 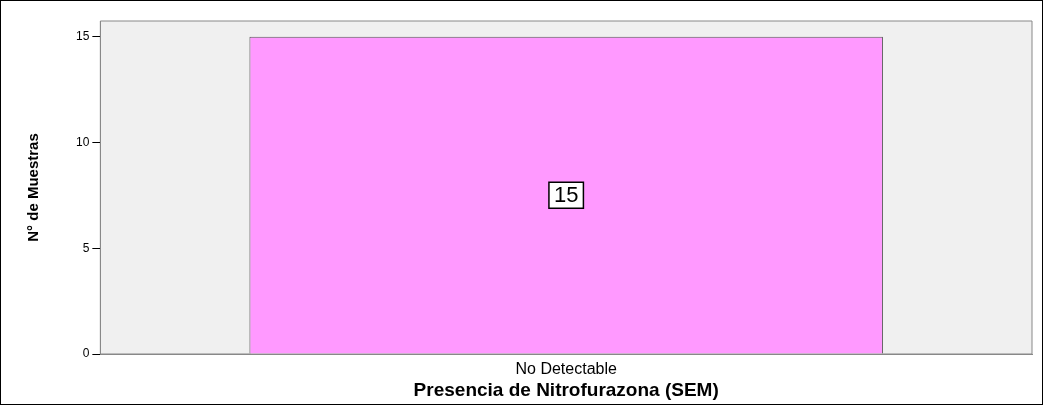 I want to click on y-tick-label: 15, so click(x=82, y=36).